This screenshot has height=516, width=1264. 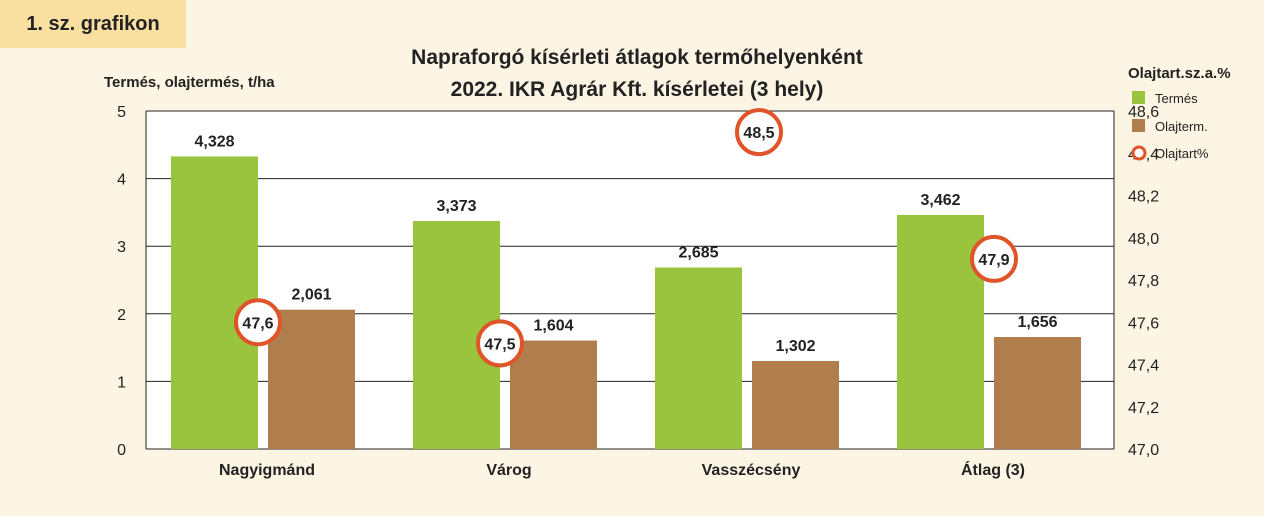 What do you see at coordinates (1143, 450) in the screenshot?
I see `y2-tick-label: 47,0` at bounding box center [1143, 450].